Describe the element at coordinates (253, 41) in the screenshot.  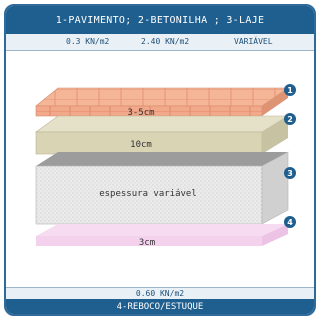
I see `load-laje: VARIÁVEL` at that location.